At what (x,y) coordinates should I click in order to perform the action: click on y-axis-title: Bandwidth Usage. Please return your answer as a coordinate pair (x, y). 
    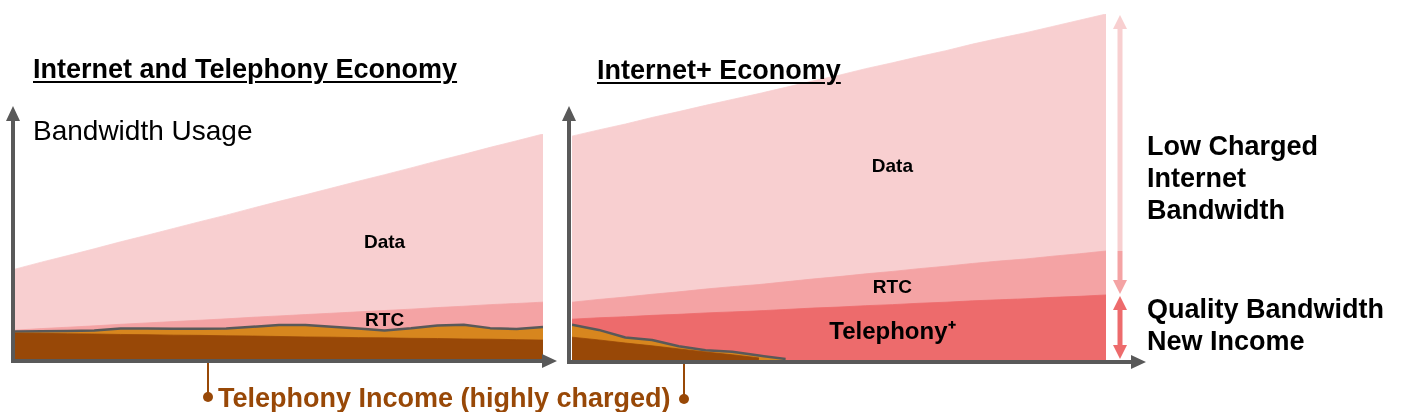
    Looking at the image, I should click on (143, 131).